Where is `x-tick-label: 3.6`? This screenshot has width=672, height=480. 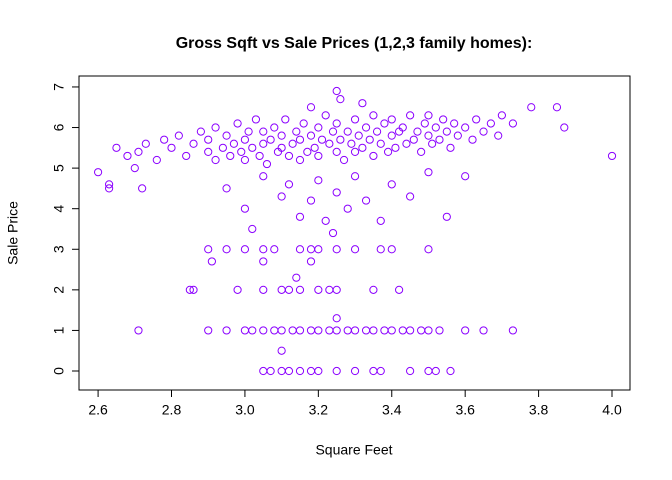 x-tick-label: 3.6 is located at coordinates (465, 410).